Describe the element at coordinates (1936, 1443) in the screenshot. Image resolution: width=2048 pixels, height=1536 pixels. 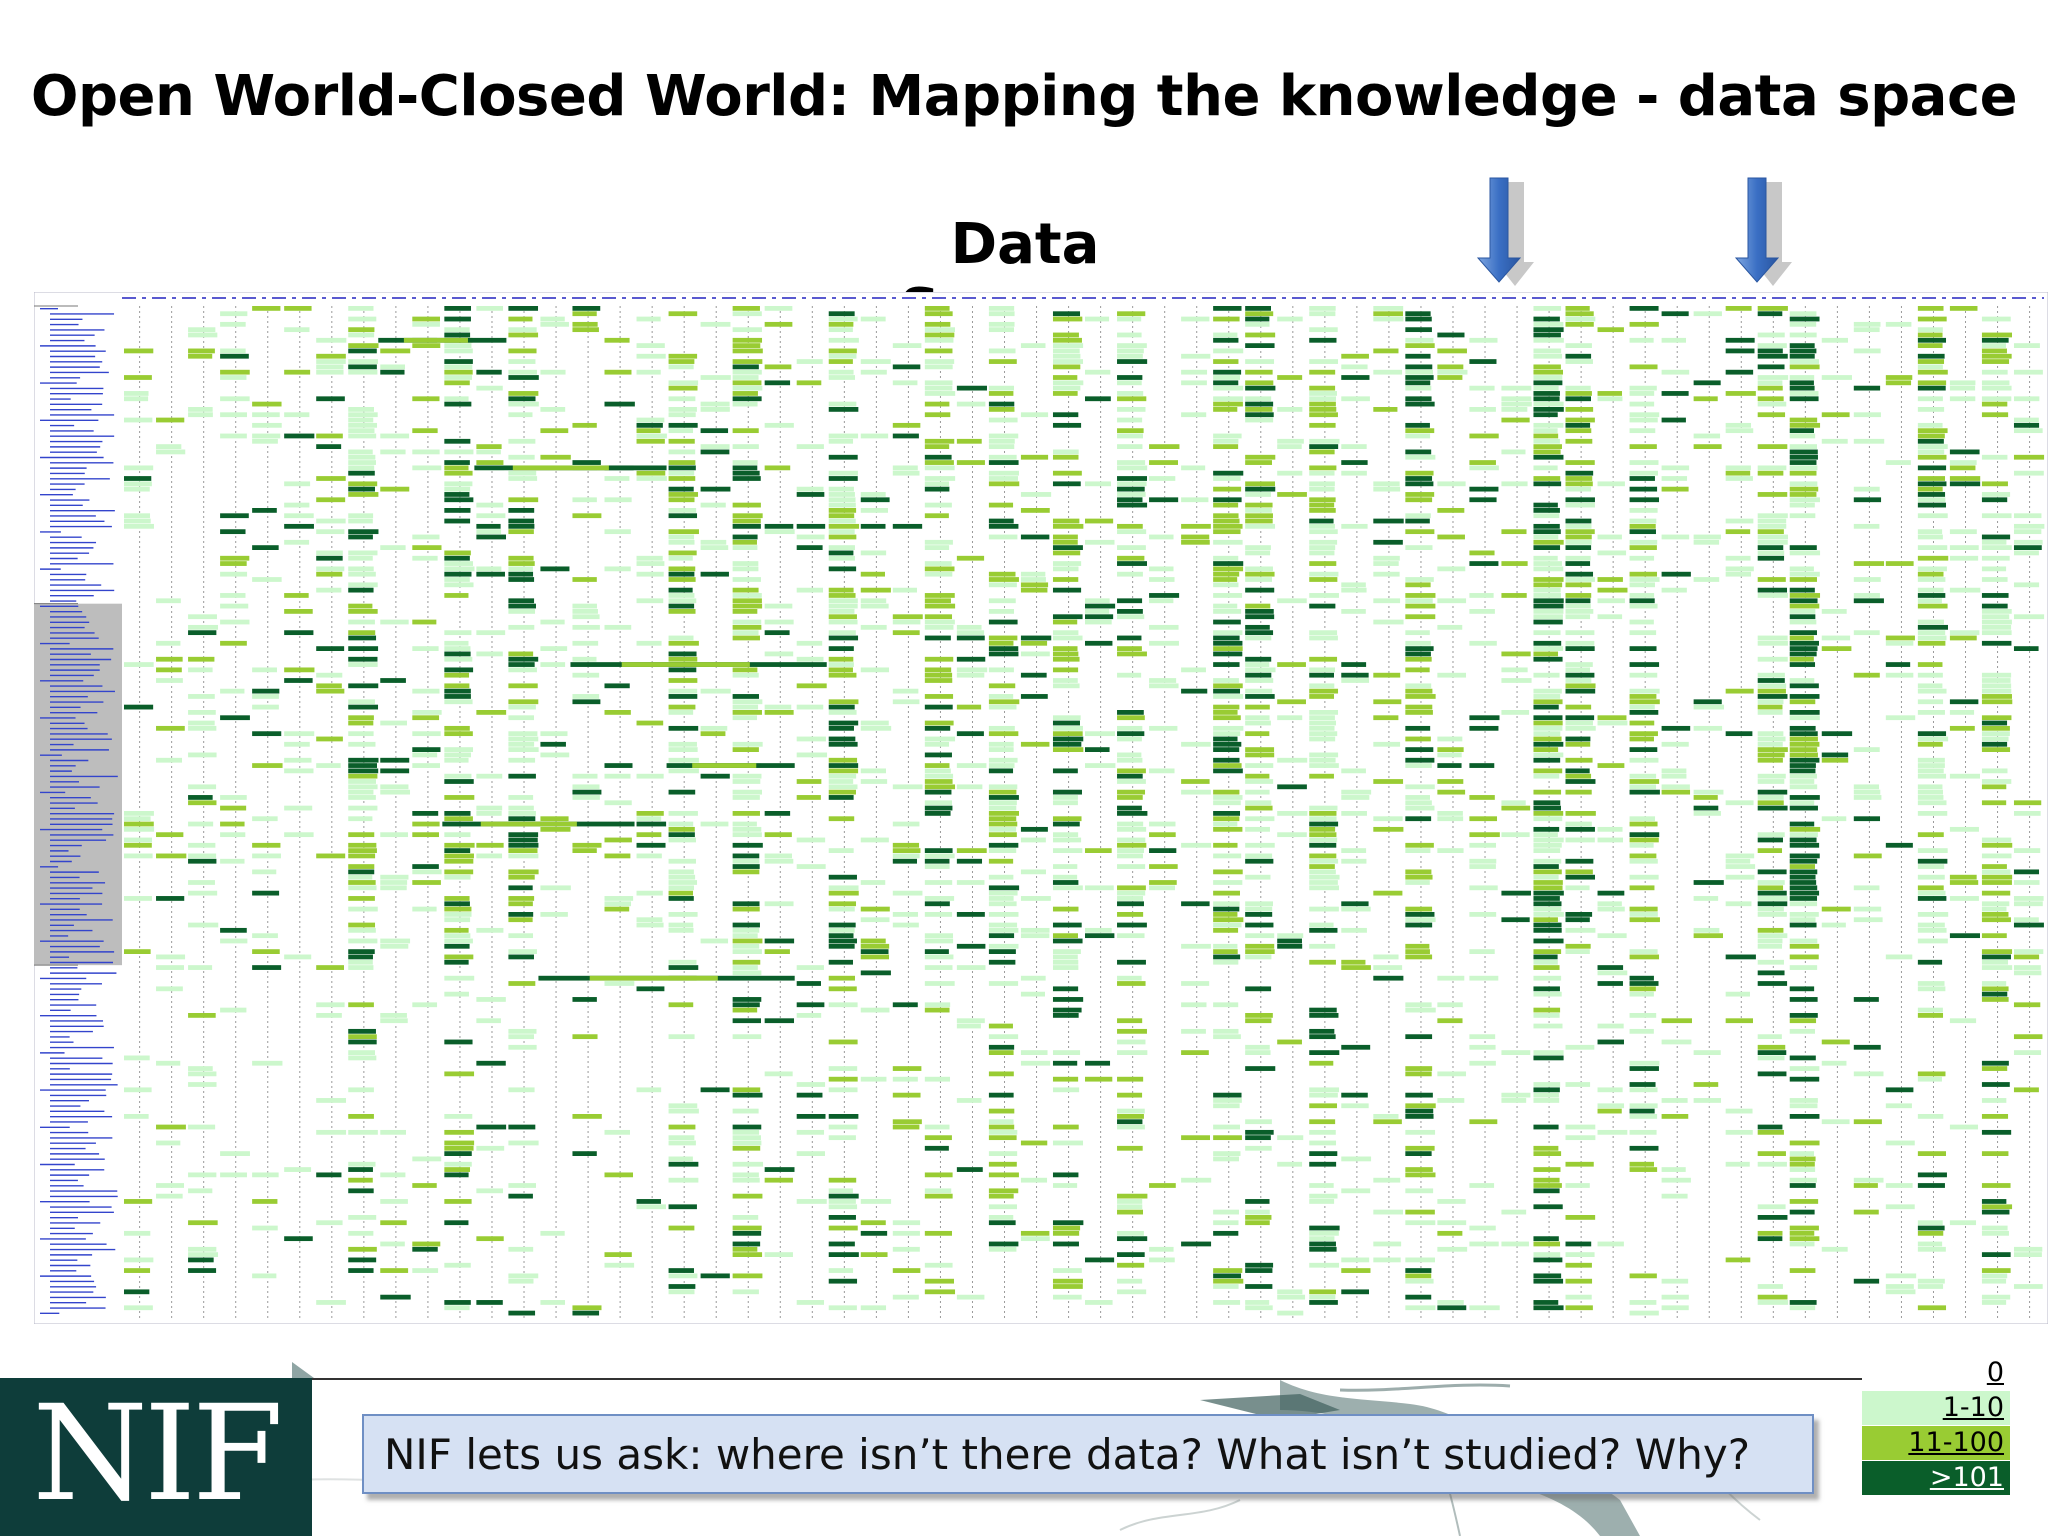
I see `legend-item-11-100: 11-100` at that location.